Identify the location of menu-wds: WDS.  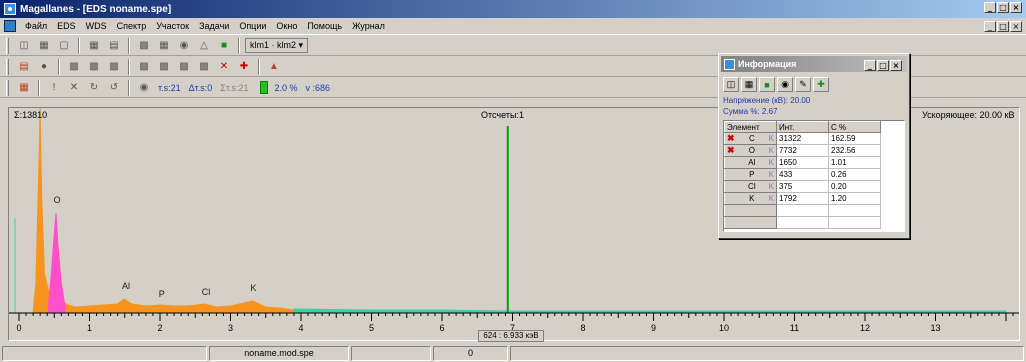
(96, 26).